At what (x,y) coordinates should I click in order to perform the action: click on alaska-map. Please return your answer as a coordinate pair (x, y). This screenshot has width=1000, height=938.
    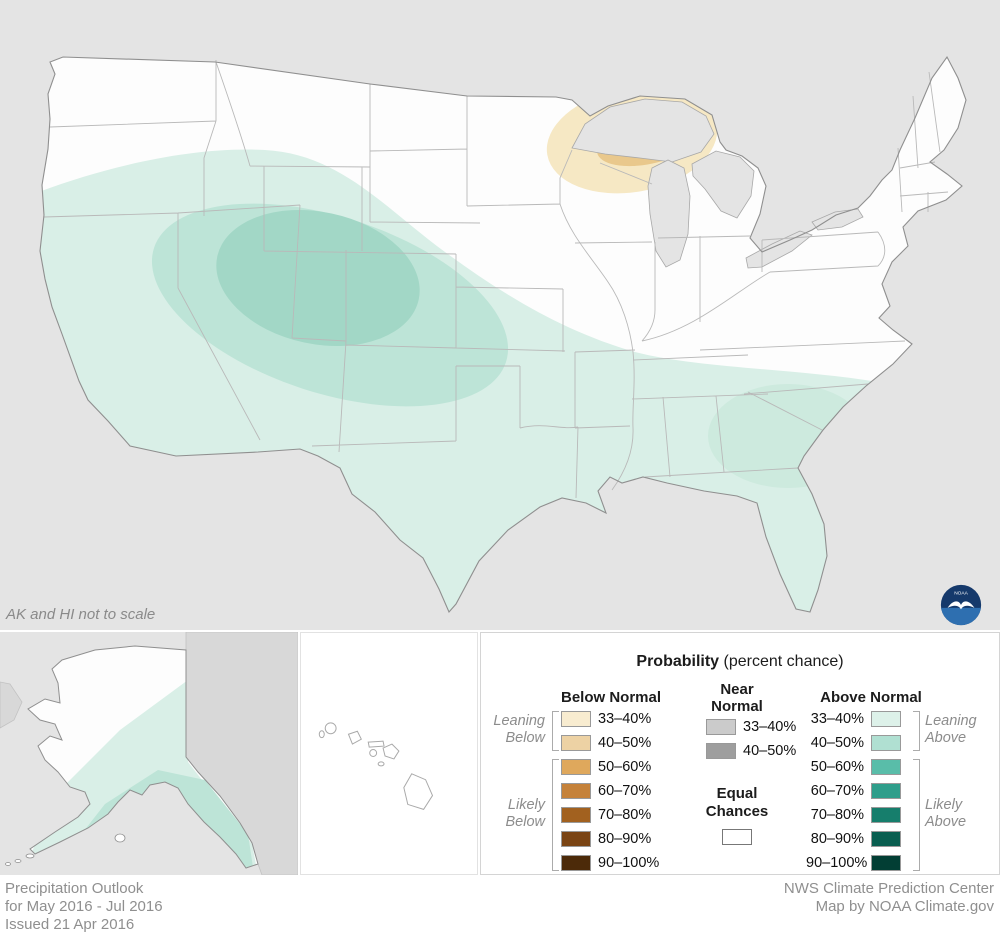
    Looking at the image, I should click on (149, 753).